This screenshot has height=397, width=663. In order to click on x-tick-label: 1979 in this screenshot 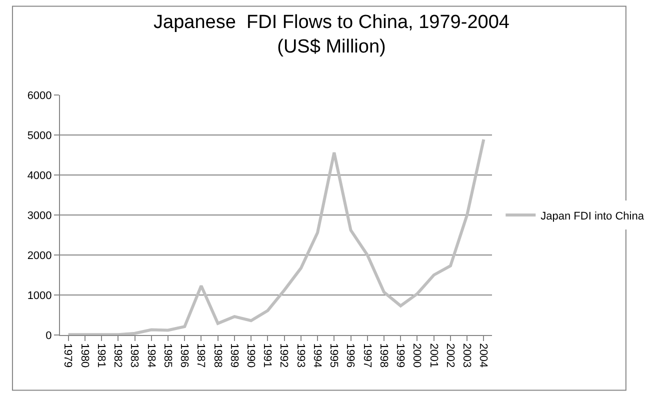, I will do `click(68, 355)`.